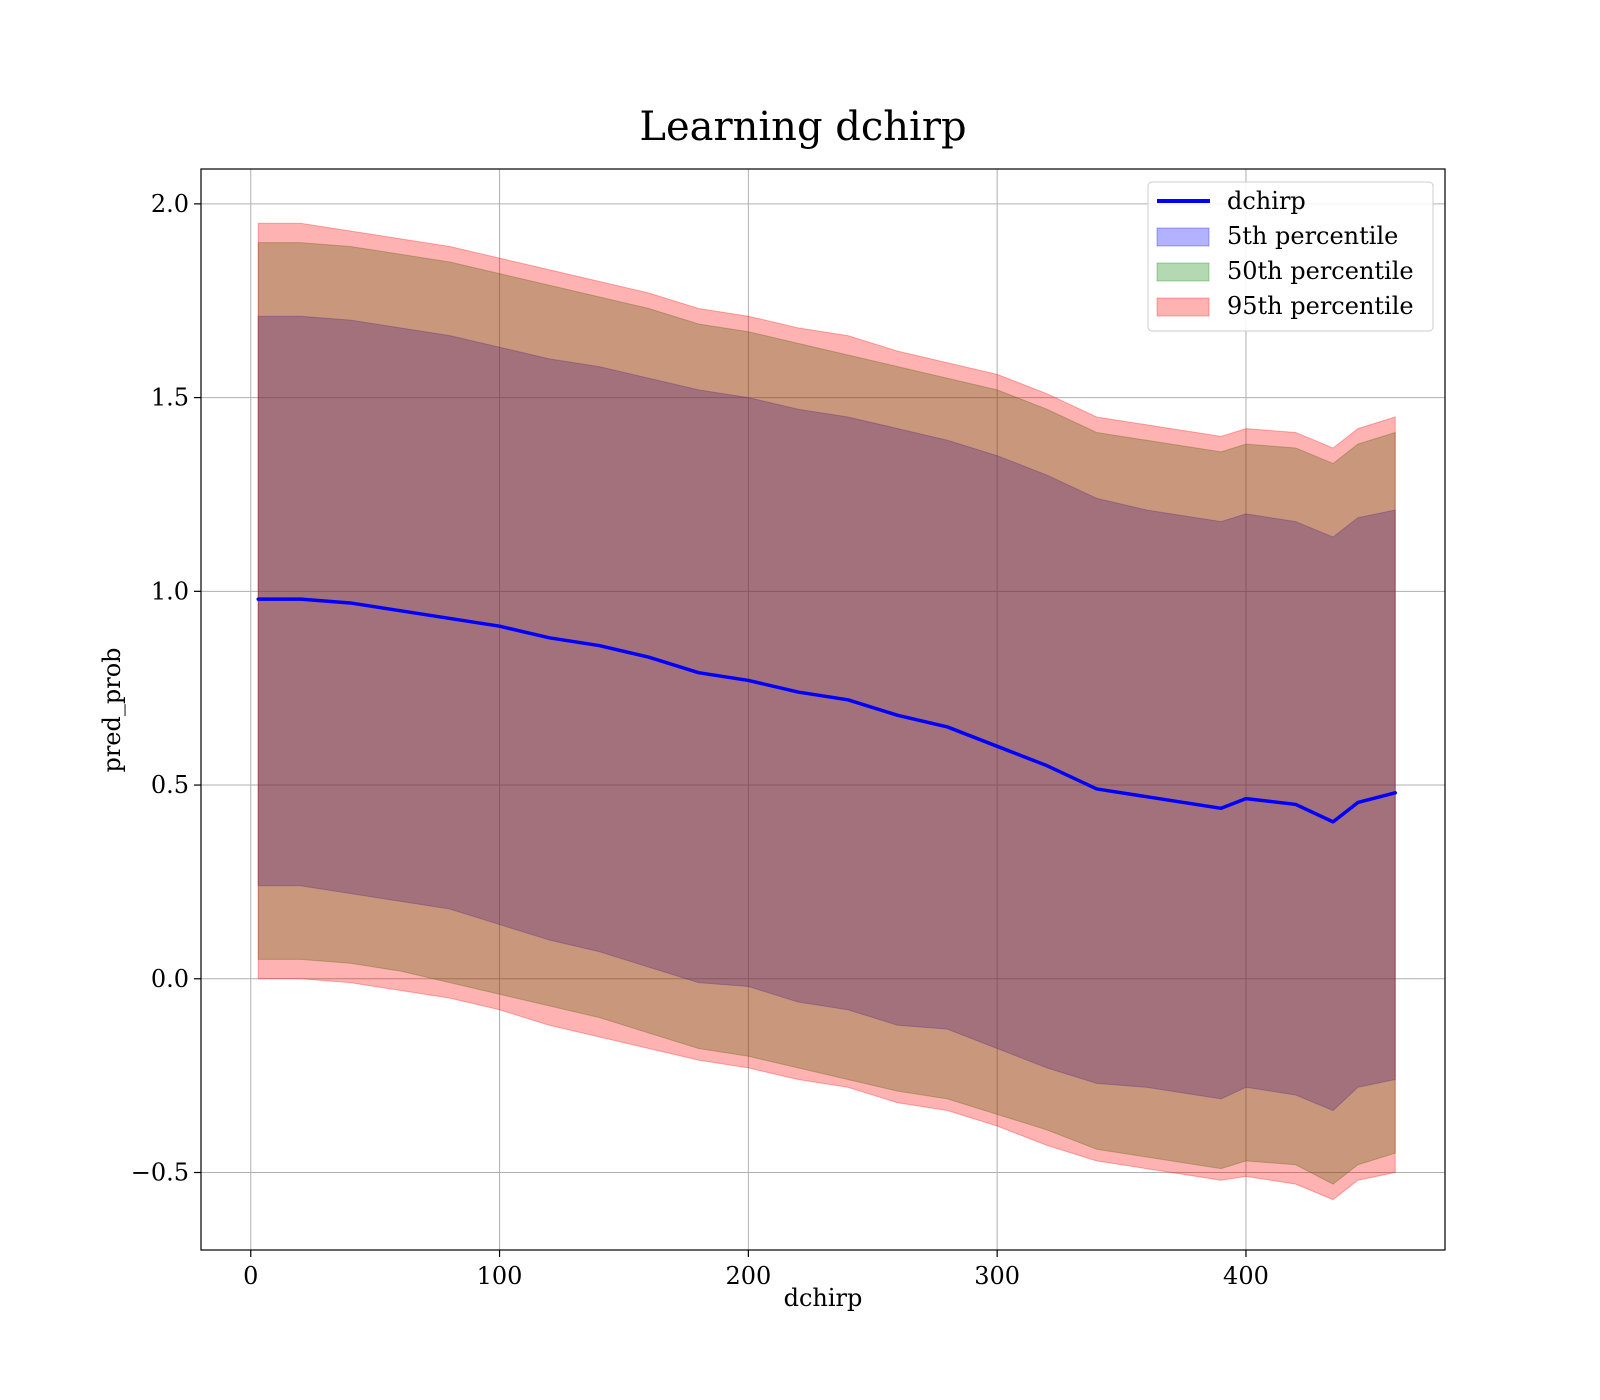  Describe the element at coordinates (1183, 237) in the screenshot. I see `legend-swatch-5th` at that location.